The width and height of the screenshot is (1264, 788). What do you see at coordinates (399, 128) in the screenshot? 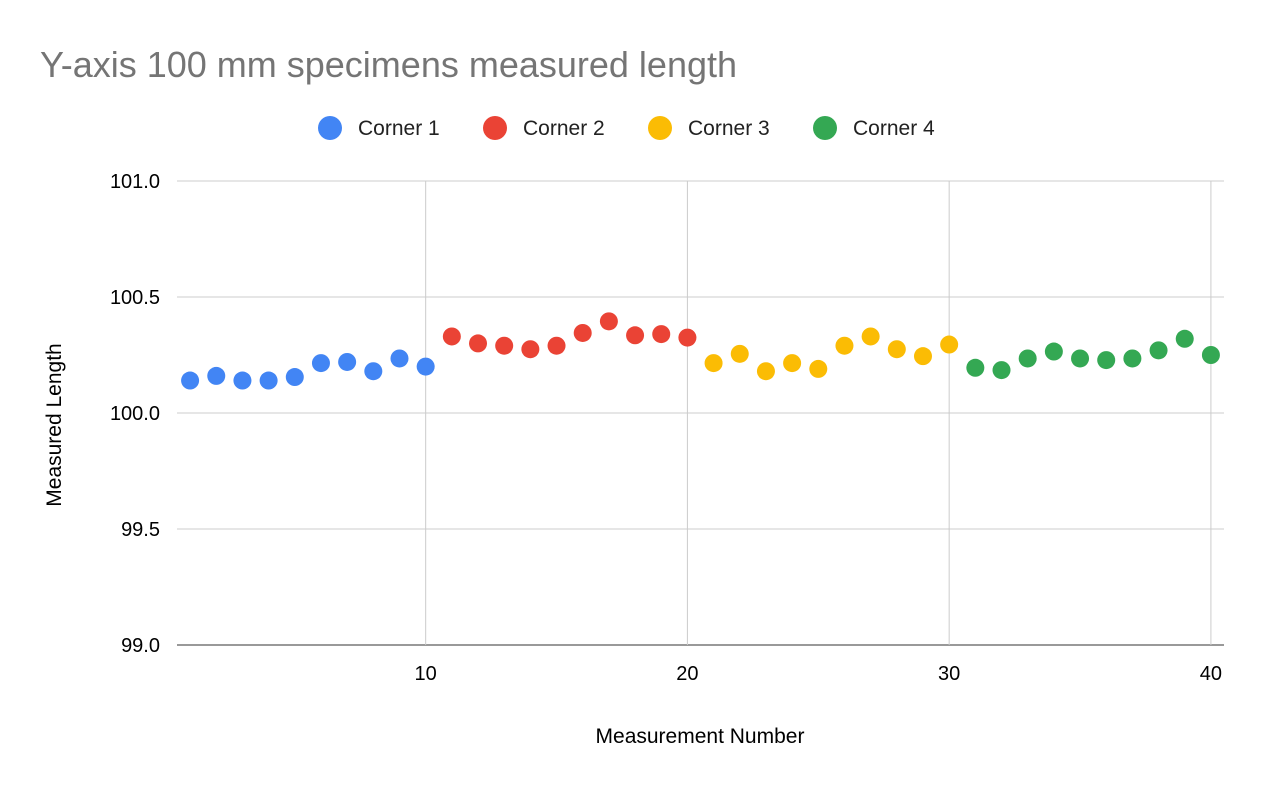
I see `legend-label: Corner 1` at bounding box center [399, 128].